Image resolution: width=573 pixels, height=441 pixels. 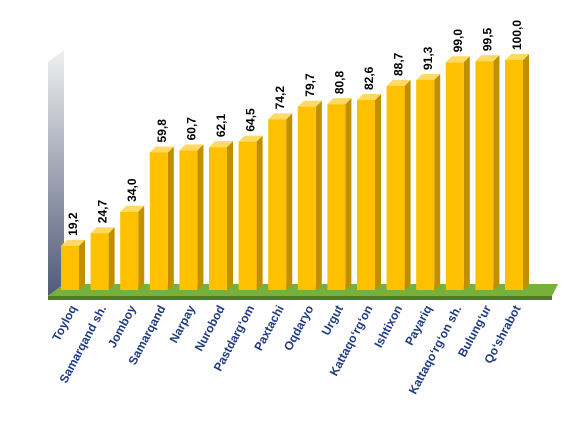 What do you see at coordinates (162, 131) in the screenshot?
I see `value-label: 59,8` at bounding box center [162, 131].